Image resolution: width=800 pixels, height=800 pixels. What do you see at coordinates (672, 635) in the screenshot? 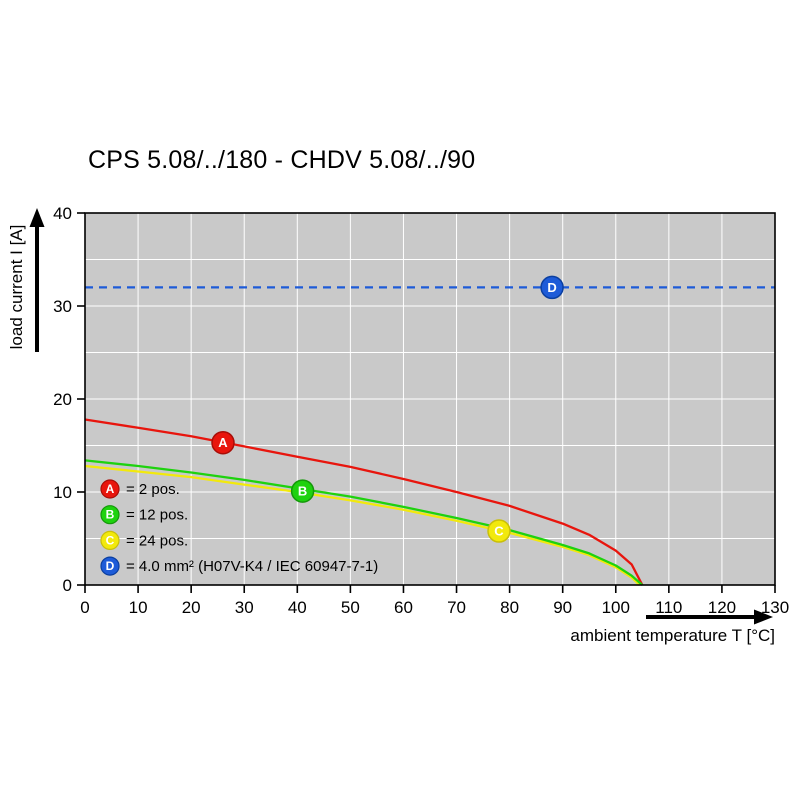
I see `x-axis-label: ambient temperature T [°C]` at bounding box center [672, 635].